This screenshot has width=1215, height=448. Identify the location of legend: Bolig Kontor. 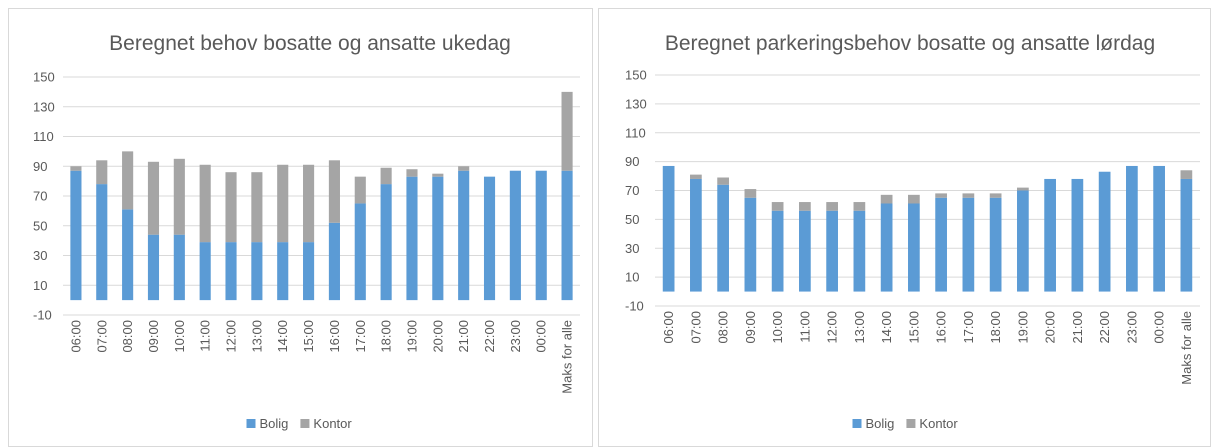
(299, 423).